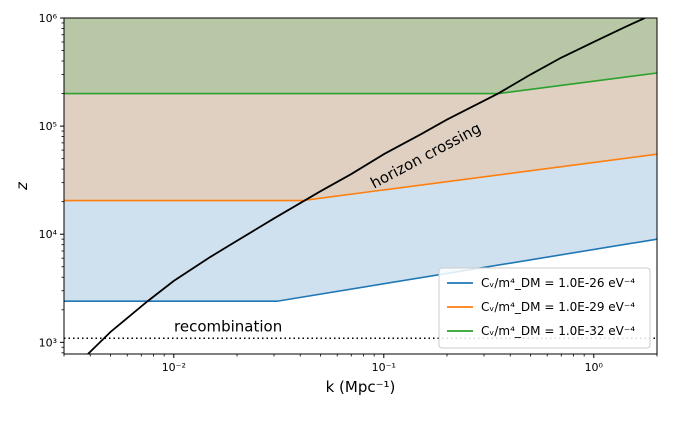 The height and width of the screenshot is (421, 674). What do you see at coordinates (22, 186) in the screenshot?
I see `y-axis-label: z` at bounding box center [22, 186].